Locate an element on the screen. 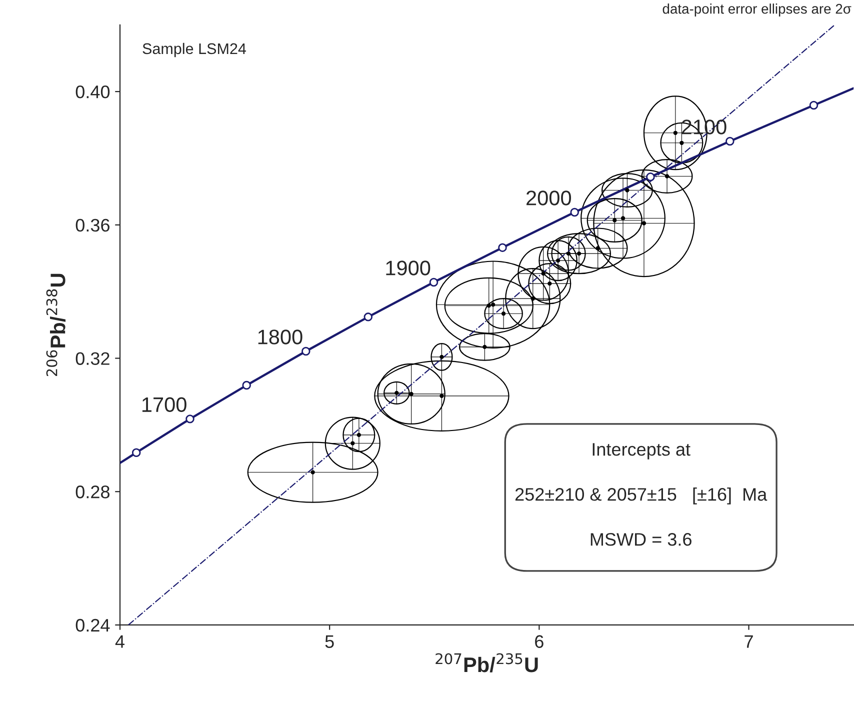 The image size is (854, 711). x-tick-label: 5 is located at coordinates (329, 641).